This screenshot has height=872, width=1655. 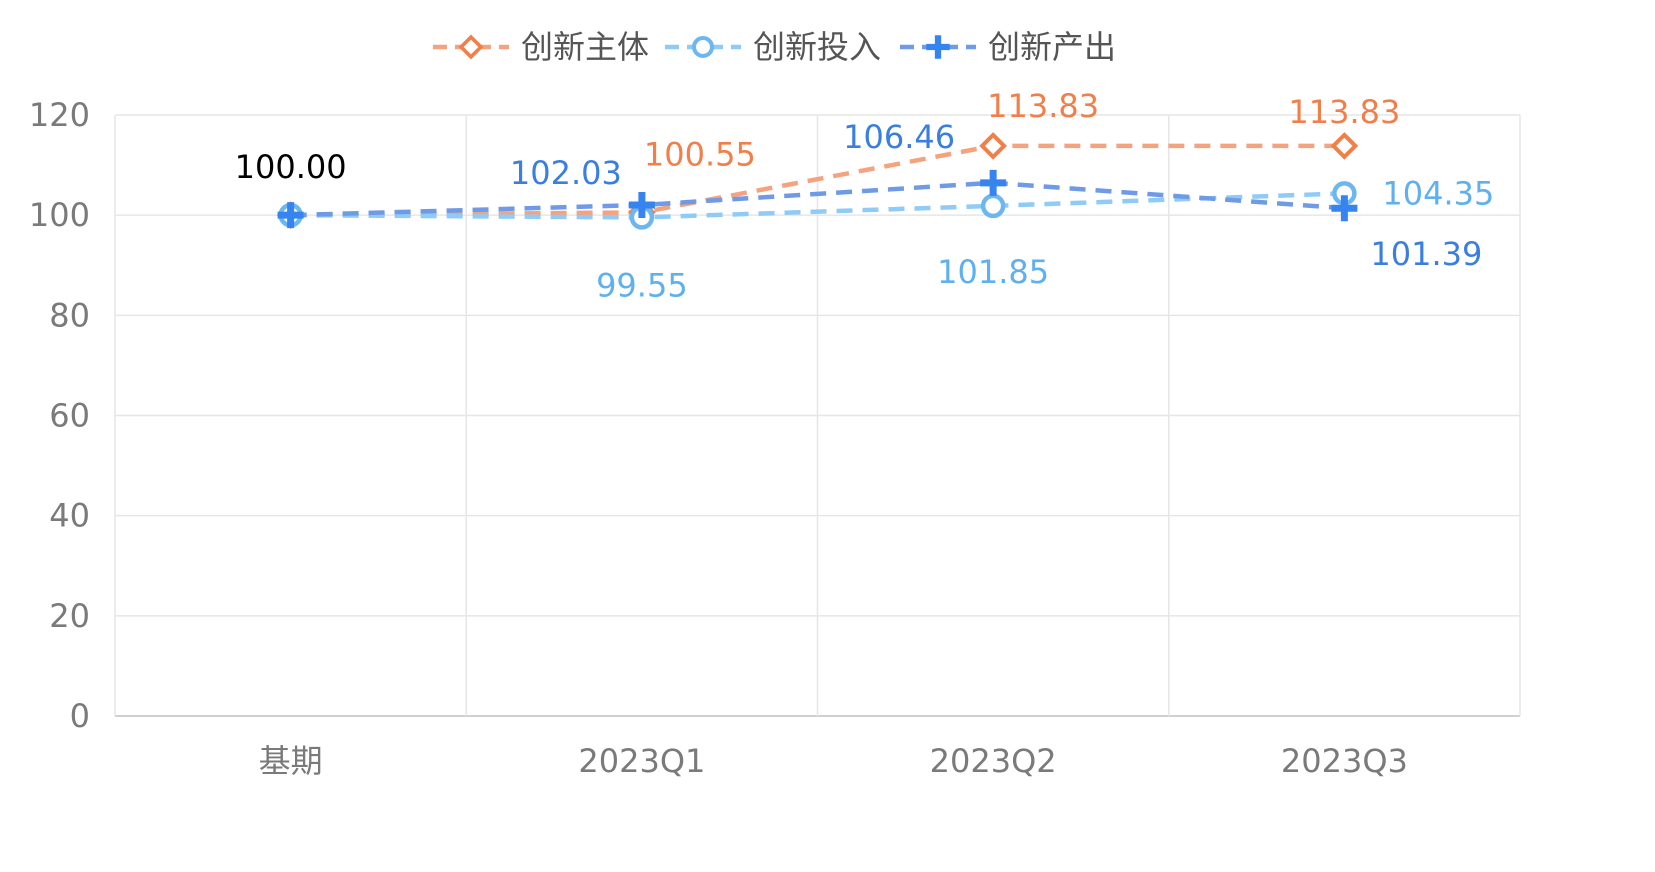 I want to click on data-label: 100.00, so click(x=291, y=167).